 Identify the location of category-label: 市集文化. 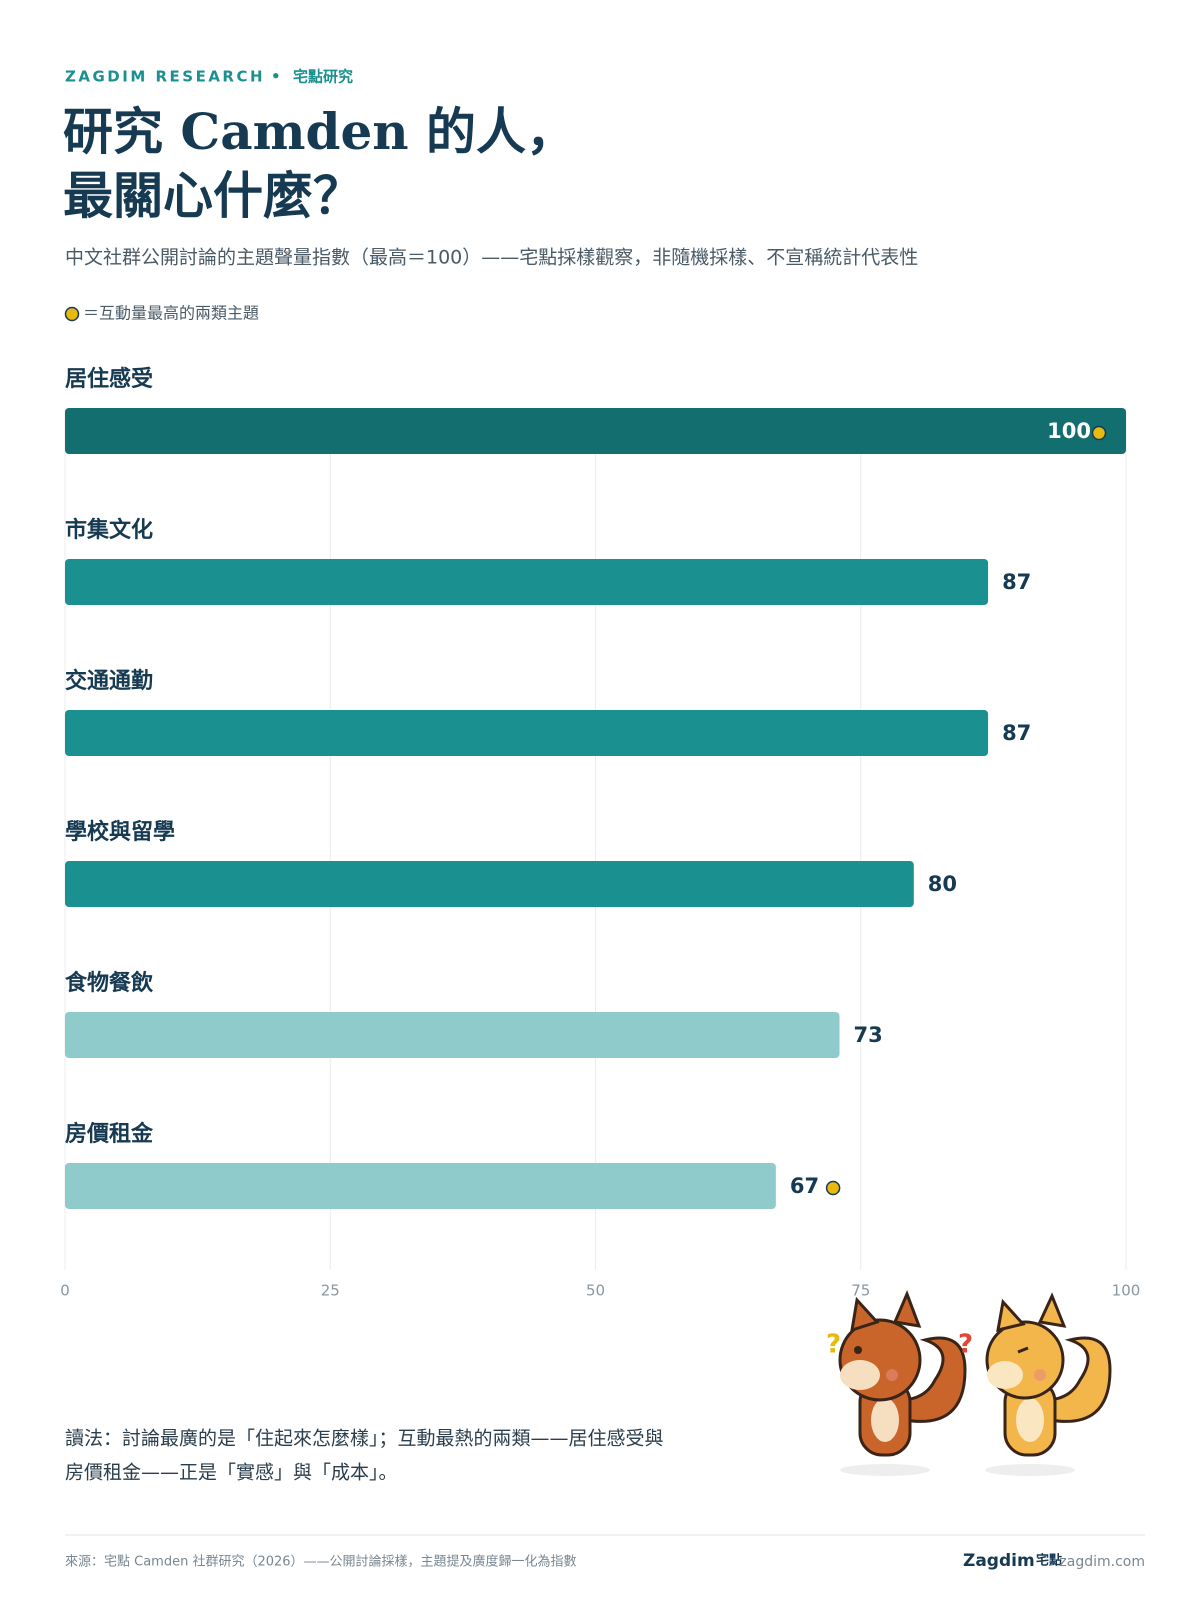
(109, 530).